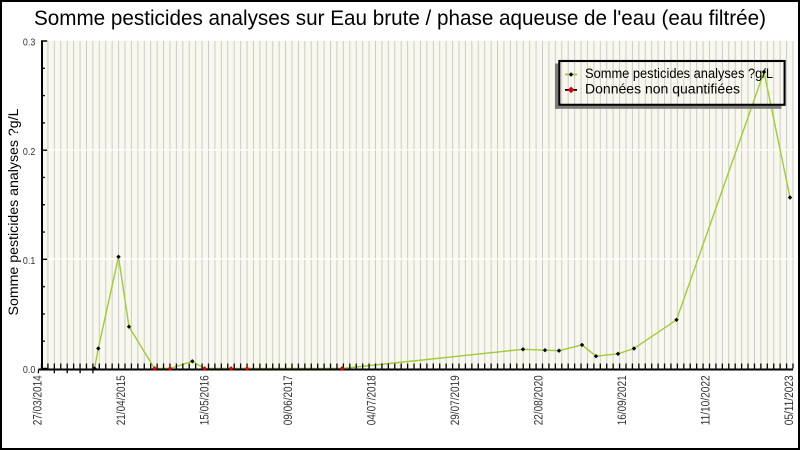 The image size is (800, 450). Describe the element at coordinates (122, 400) in the screenshot. I see `svg-text: 21/04/2015` at that location.